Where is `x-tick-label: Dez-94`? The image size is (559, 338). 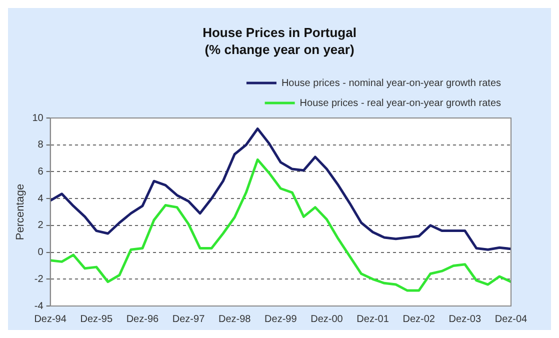 x-tick-label: Dez-94 is located at coordinates (50, 319).